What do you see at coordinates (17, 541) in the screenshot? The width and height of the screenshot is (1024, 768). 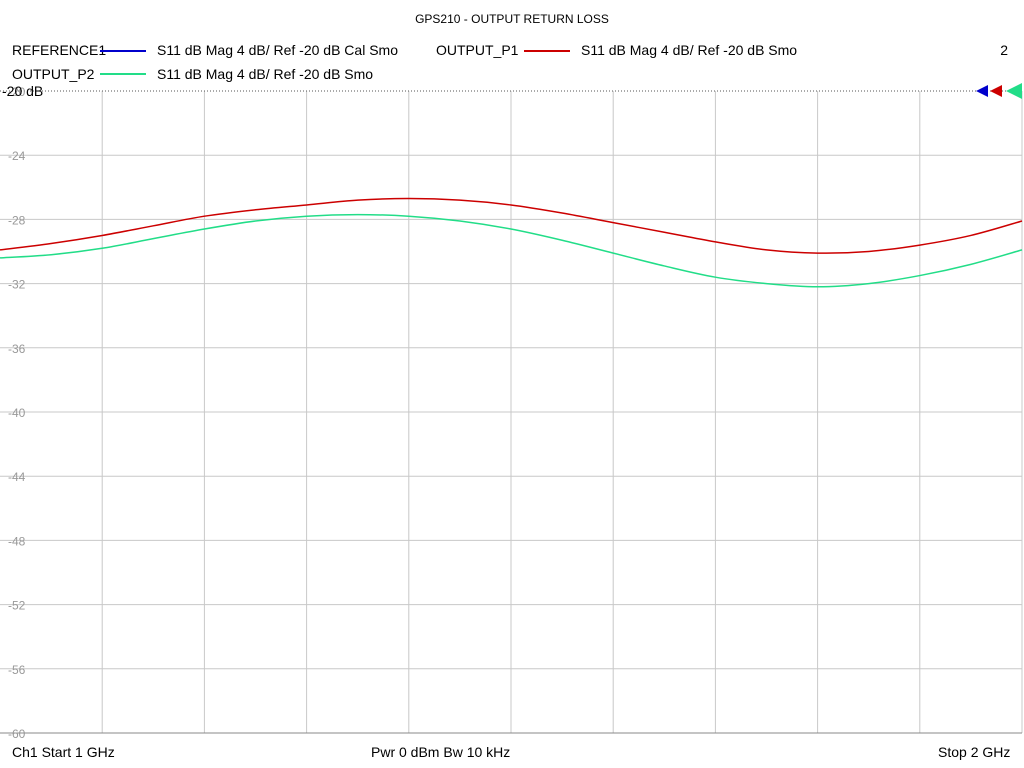 I see `y-tick-label: -48` at bounding box center [17, 541].